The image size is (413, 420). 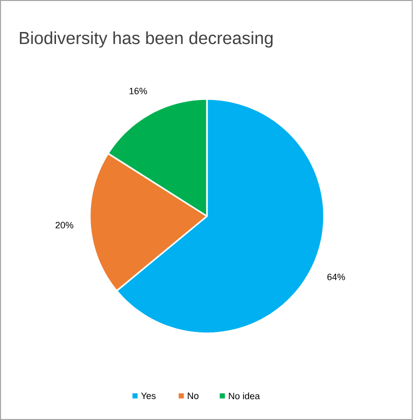 What do you see at coordinates (244, 396) in the screenshot?
I see `legend-label: No idea` at bounding box center [244, 396].